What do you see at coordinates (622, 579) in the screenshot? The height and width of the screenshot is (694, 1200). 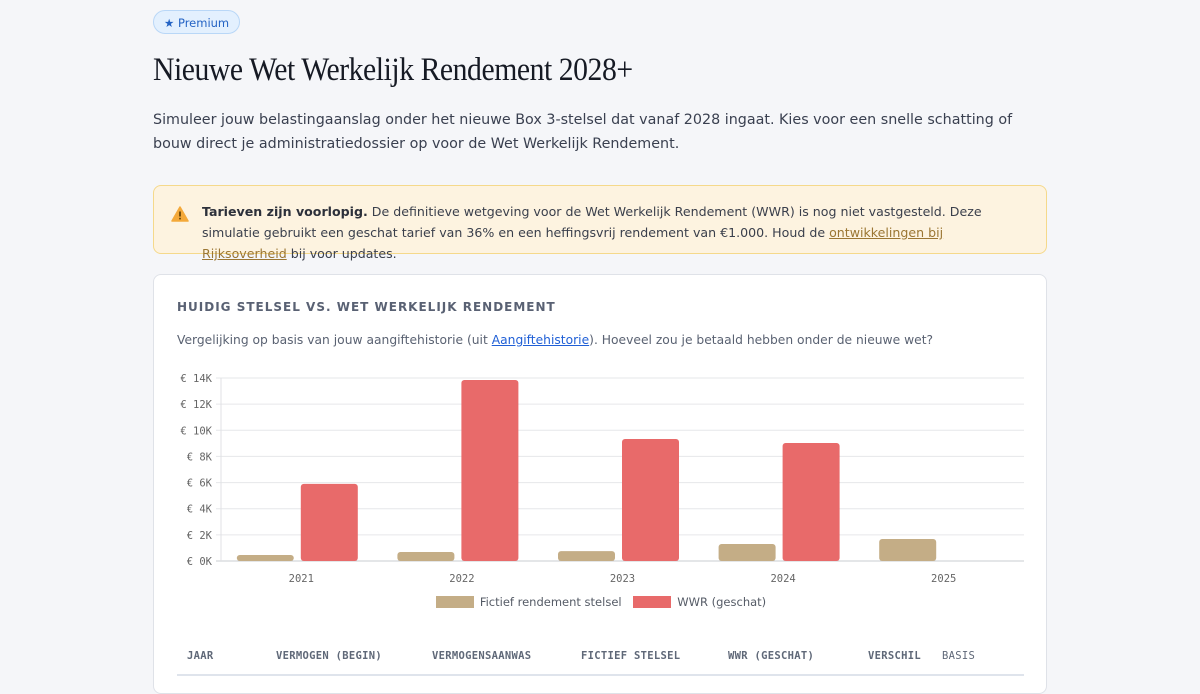 I see `x-tick-label: 2023` at bounding box center [622, 579].